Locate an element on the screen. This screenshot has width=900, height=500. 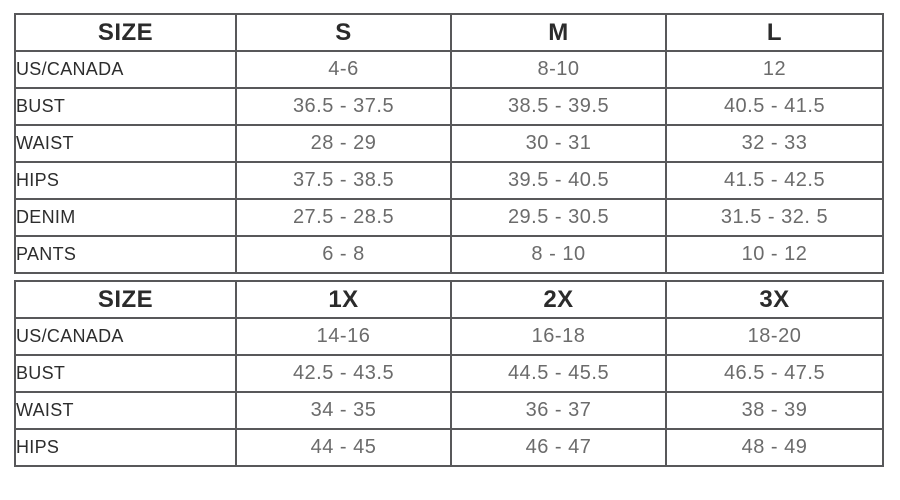
table-row-hips: HIPS 37.5 - 38.5 39.5 - 40.5 41.5 - 42.5 is located at coordinates (449, 180).